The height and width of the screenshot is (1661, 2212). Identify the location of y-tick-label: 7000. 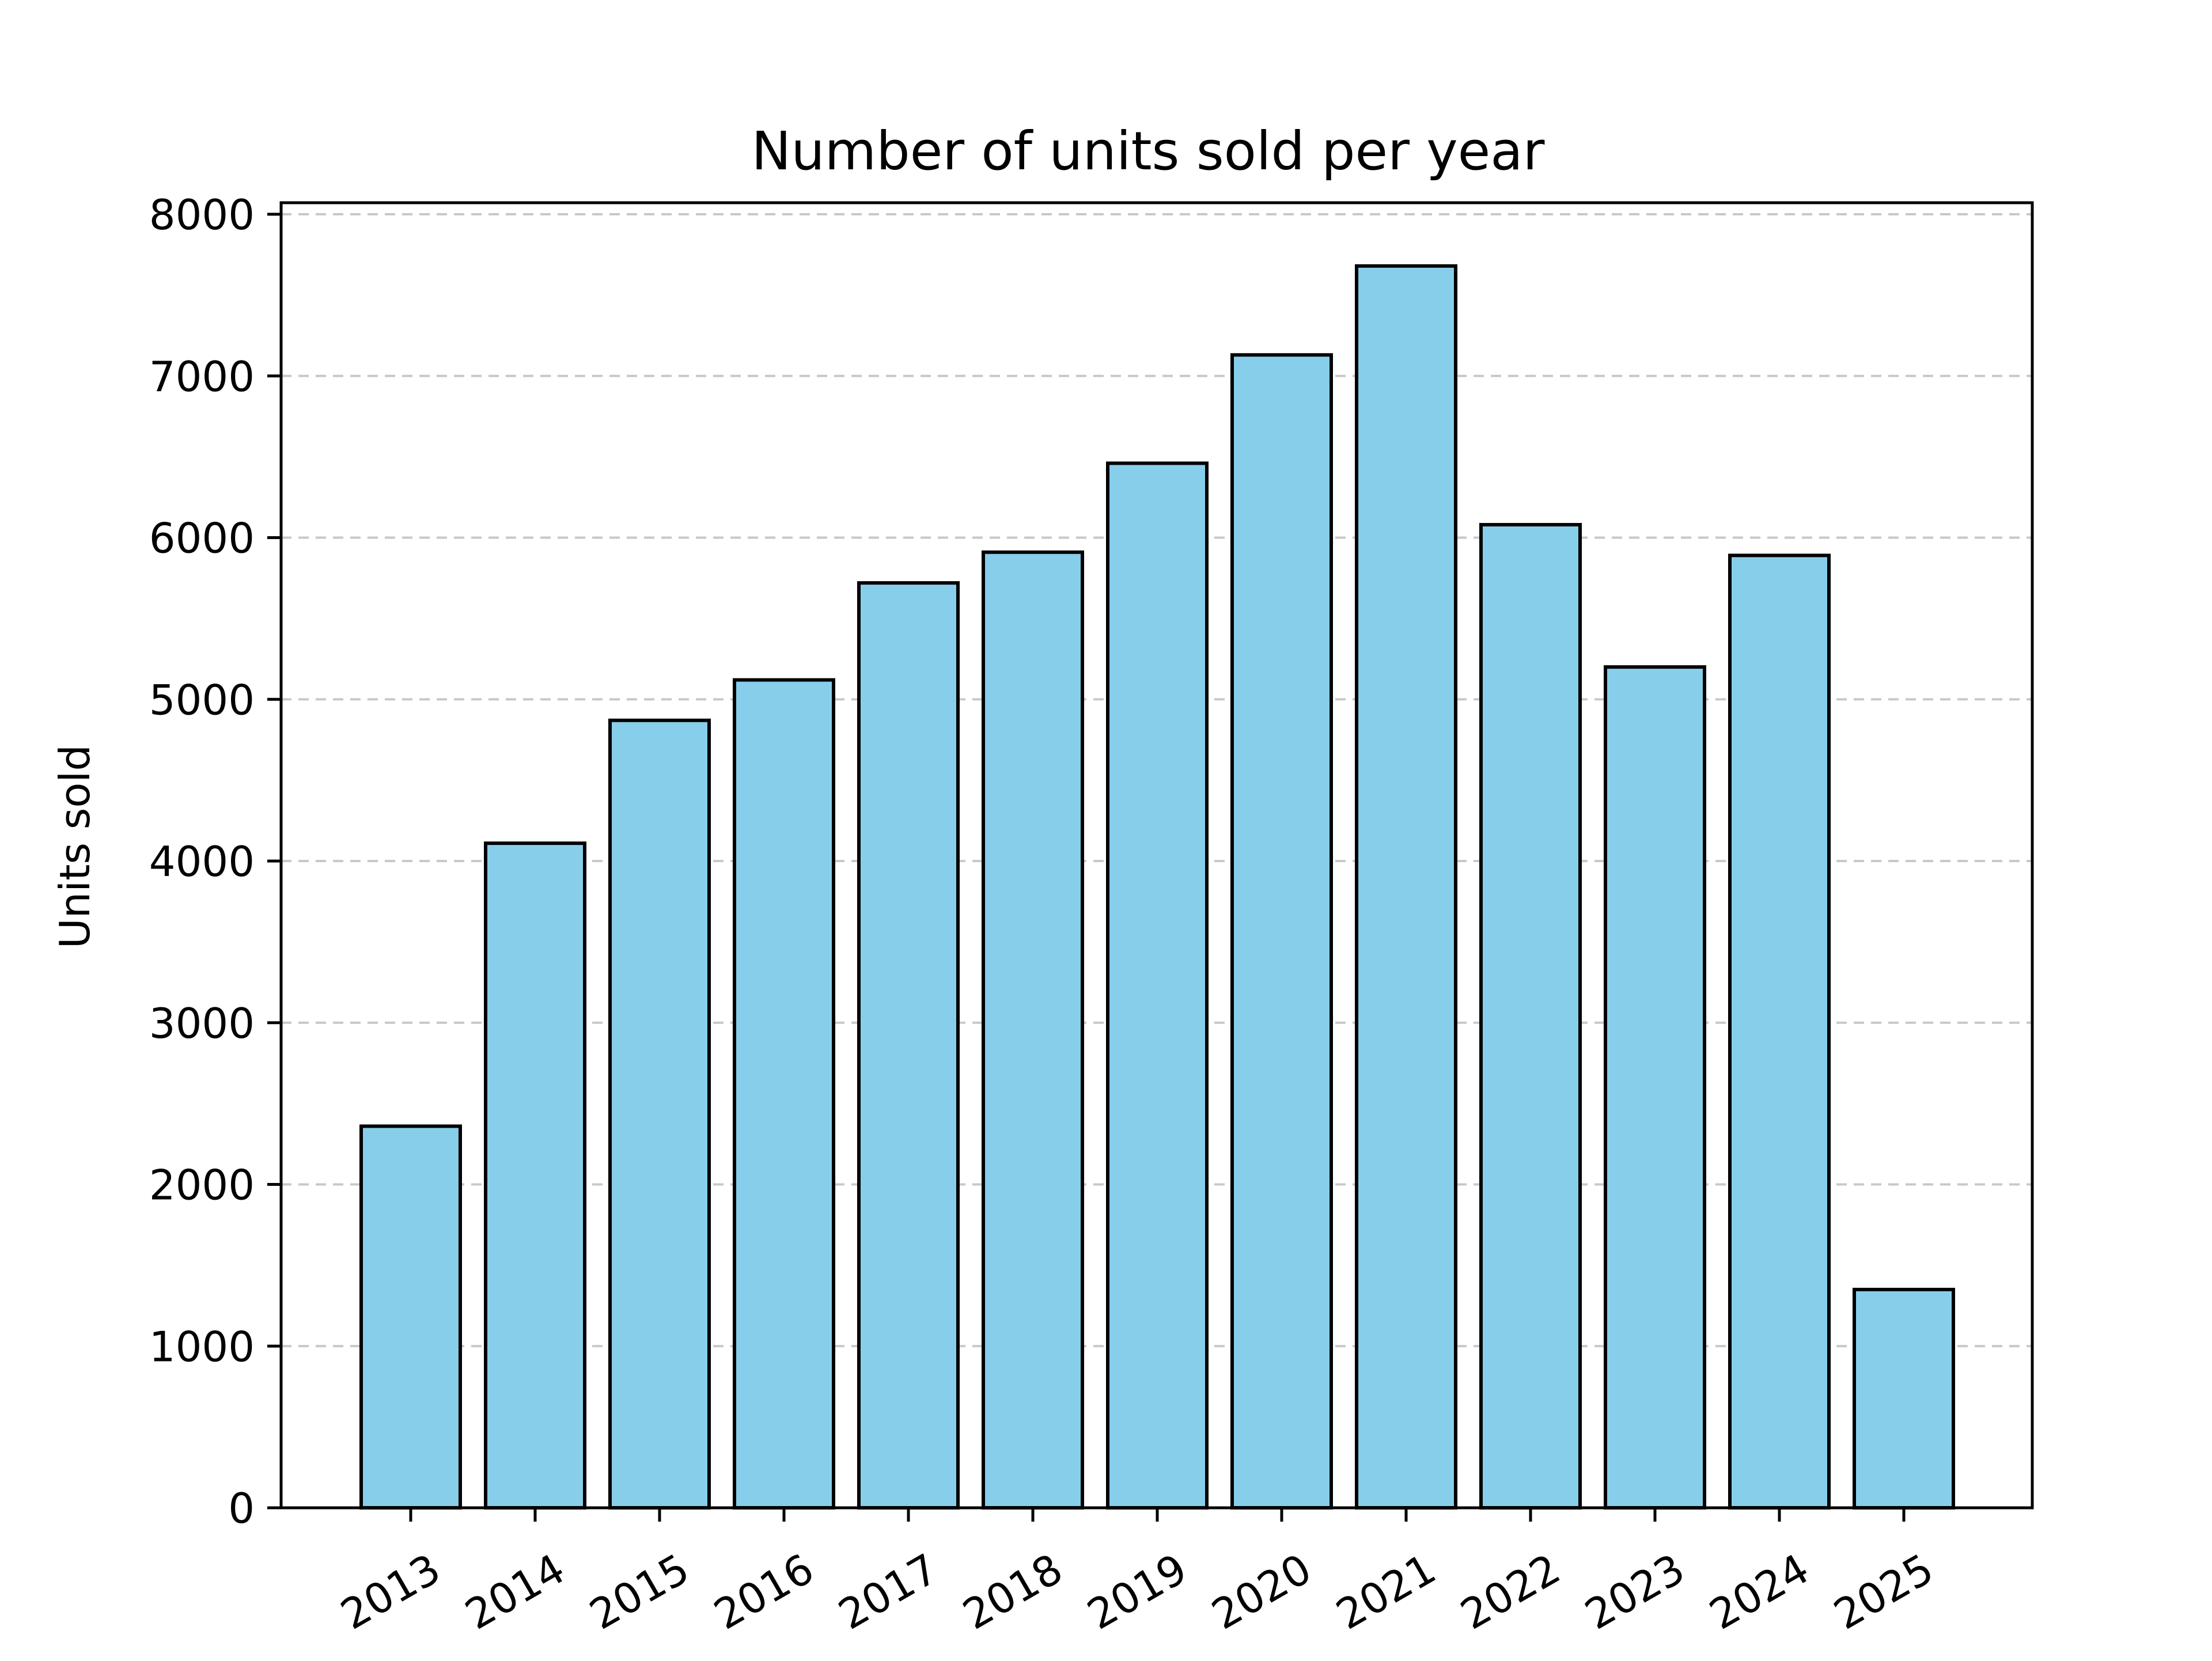
(202, 376).